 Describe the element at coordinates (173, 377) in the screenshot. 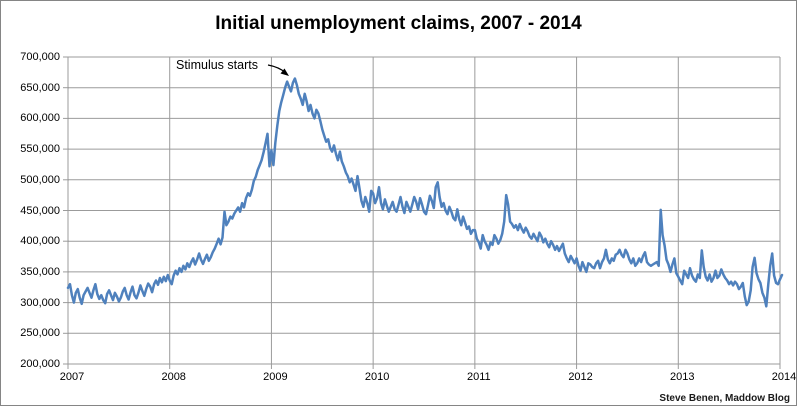

I see `x-axis-label: 2008` at that location.